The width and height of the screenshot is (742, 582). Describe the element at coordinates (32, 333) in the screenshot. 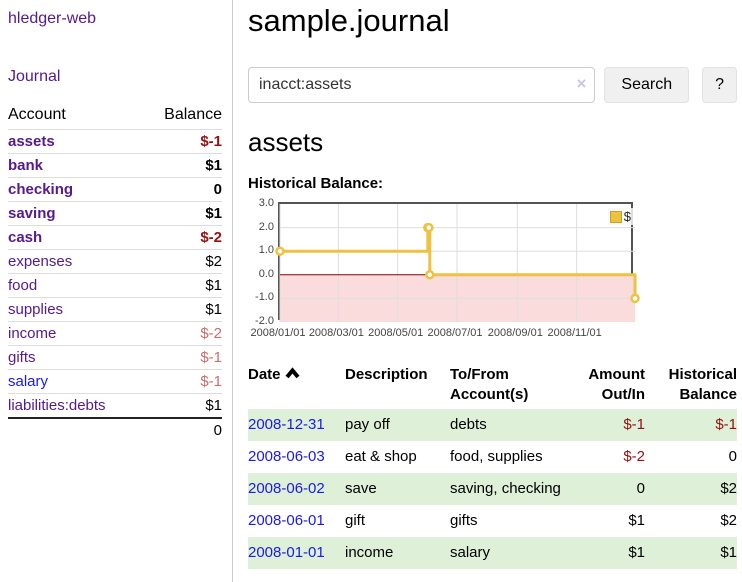

I see `account-link-income: income` at that location.